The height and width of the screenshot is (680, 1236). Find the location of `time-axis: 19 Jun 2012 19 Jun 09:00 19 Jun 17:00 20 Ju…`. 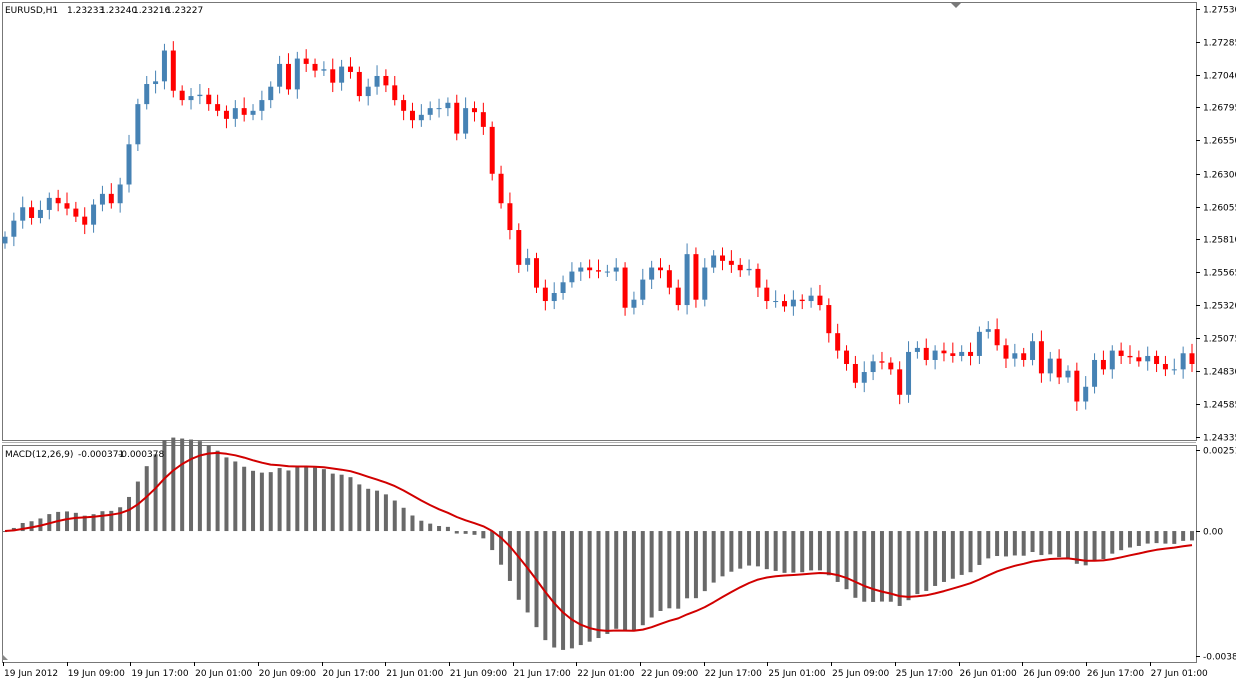

time-axis: 19 Jun 2012 19 Jun 09:00 19 Jun 17:00 20 Ju… is located at coordinates (606, 670).